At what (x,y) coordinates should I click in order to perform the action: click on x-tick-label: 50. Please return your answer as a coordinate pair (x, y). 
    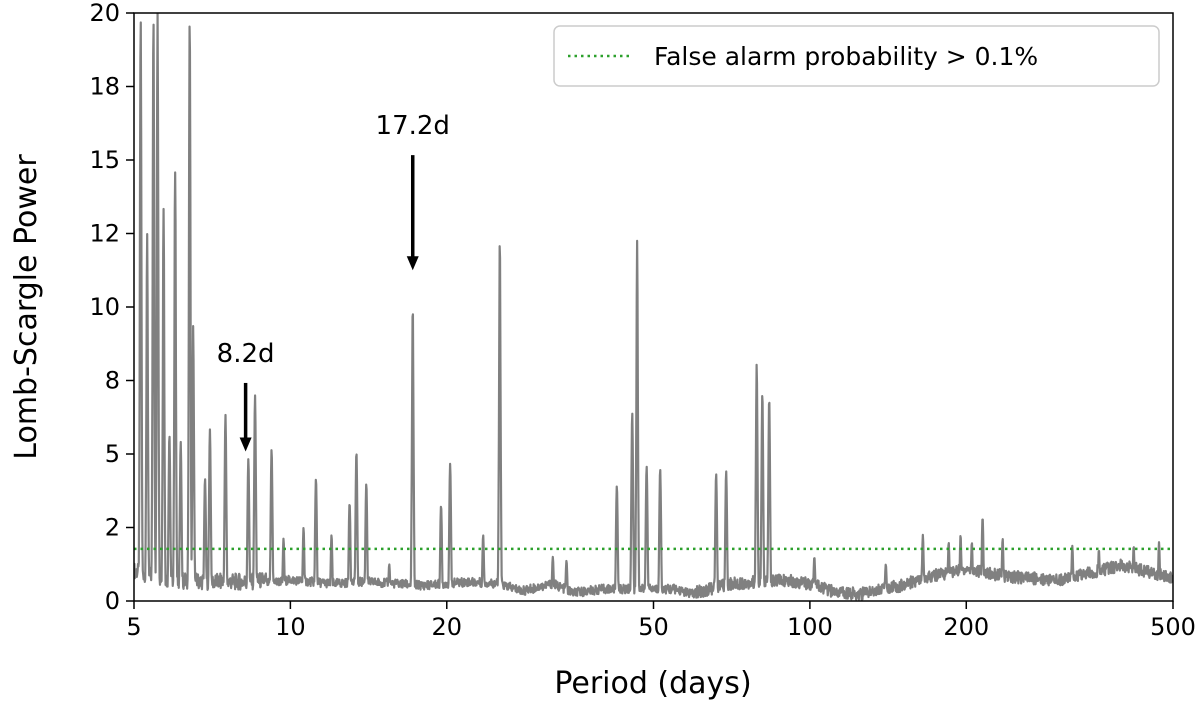
    Looking at the image, I should click on (653, 627).